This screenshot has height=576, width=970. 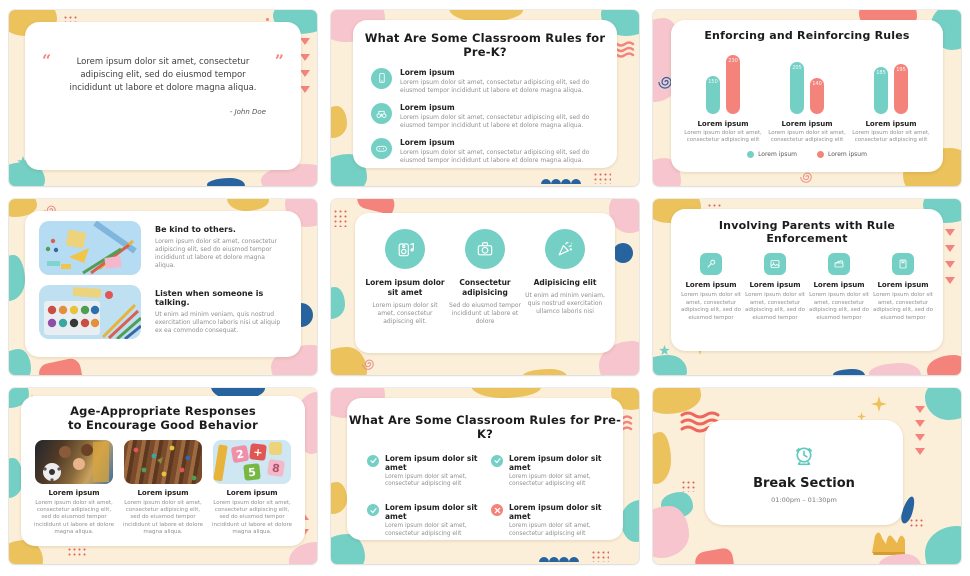 What do you see at coordinates (775, 264) in the screenshot?
I see `photo-icon` at bounding box center [775, 264].